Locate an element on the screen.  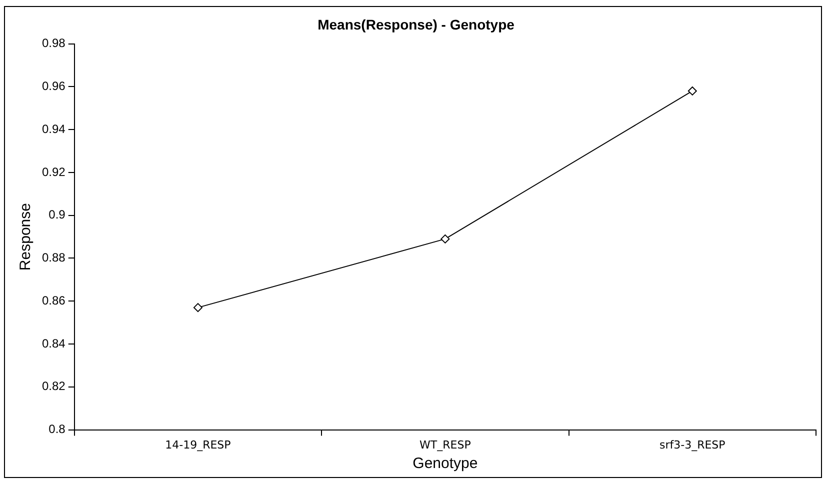
y-tick-label: 0.96 is located at coordinates (54, 86).